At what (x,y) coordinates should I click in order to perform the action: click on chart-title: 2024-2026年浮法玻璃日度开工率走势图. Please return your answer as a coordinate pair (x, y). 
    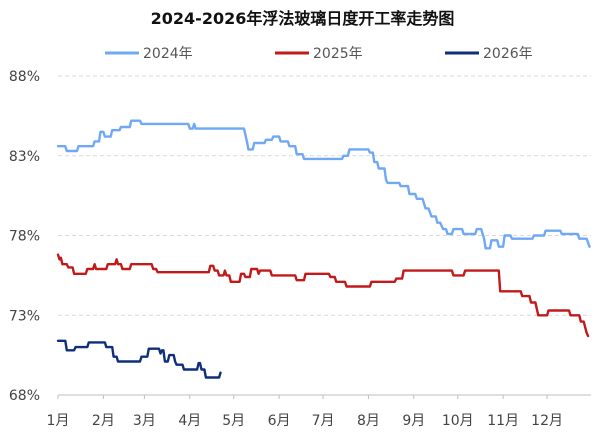
    Looking at the image, I should click on (302, 18).